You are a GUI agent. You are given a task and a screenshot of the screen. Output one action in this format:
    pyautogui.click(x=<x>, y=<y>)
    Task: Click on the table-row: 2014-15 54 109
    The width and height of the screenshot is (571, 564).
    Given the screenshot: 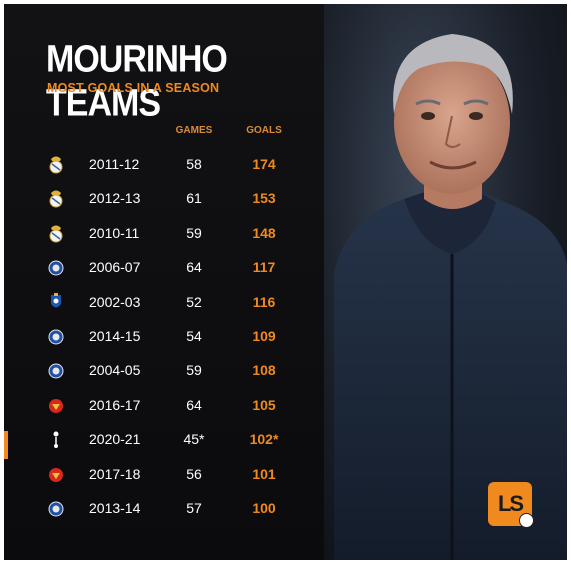 What is the action you would take?
    pyautogui.click(x=164, y=337)
    